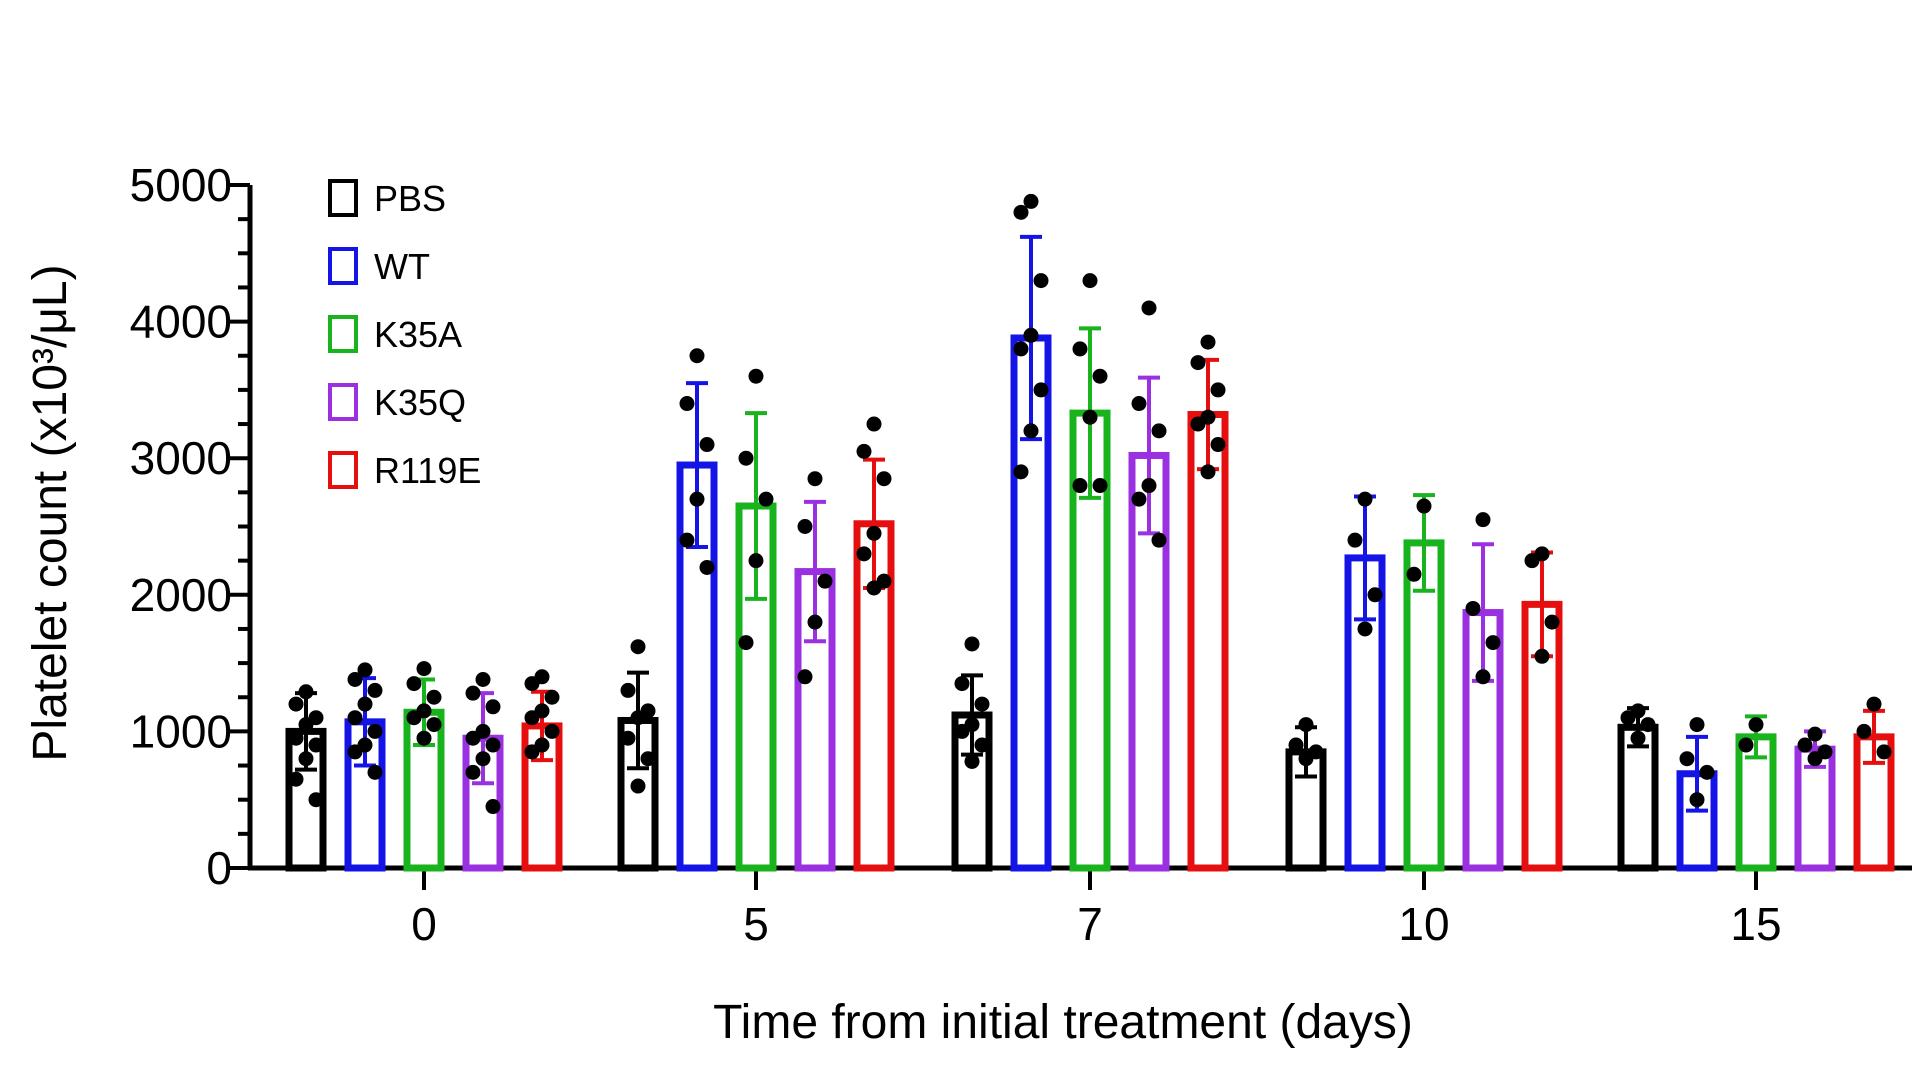  What do you see at coordinates (181, 458) in the screenshot?
I see `y-tick-label: 3000` at bounding box center [181, 458].